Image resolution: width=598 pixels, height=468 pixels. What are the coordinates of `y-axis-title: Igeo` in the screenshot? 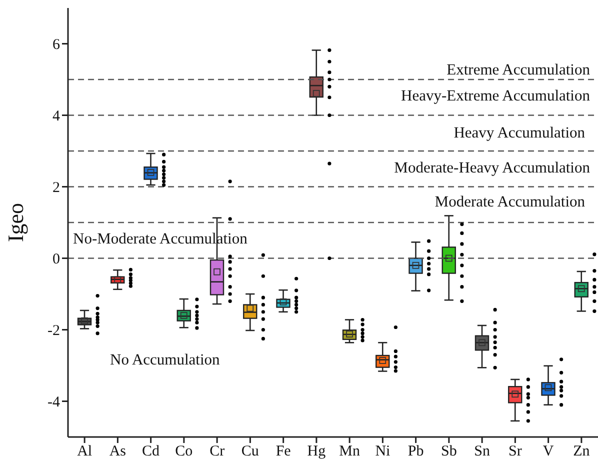 It's located at (15, 222).